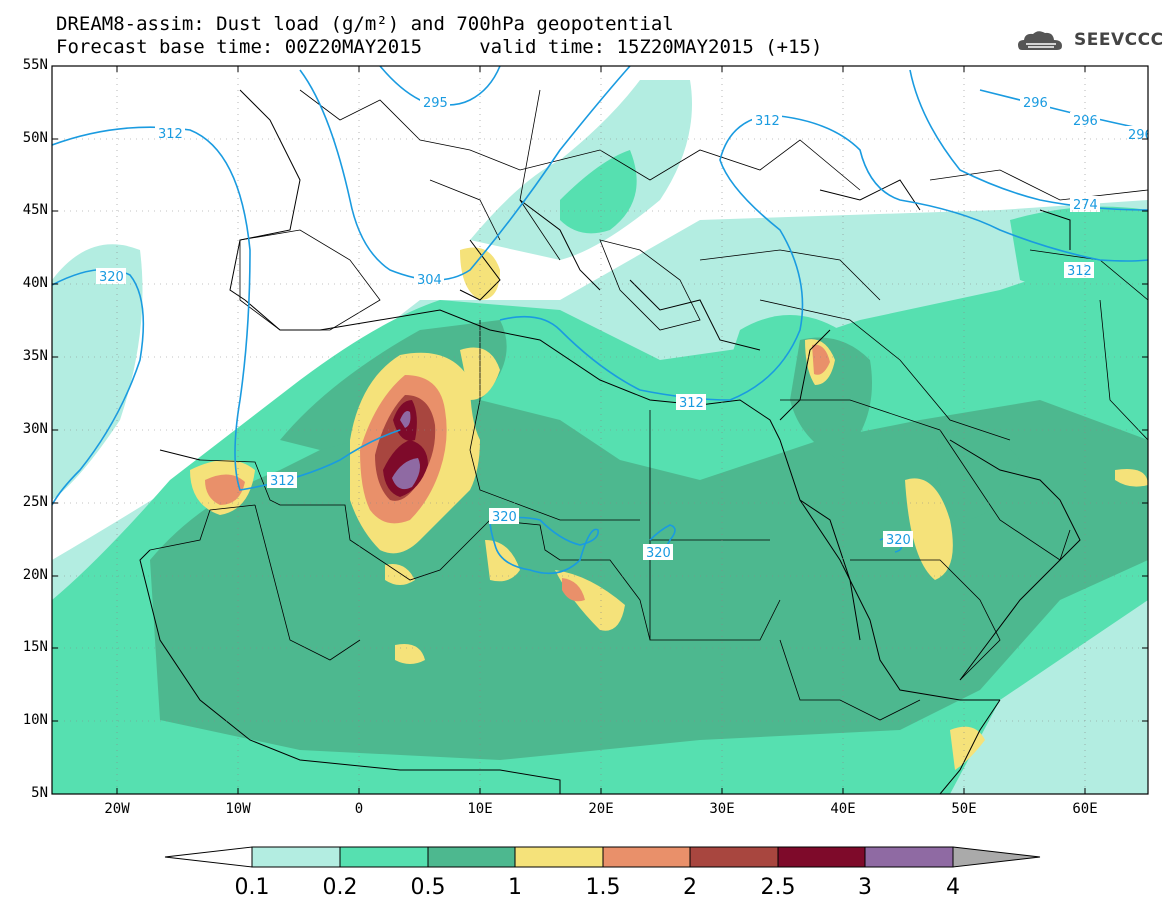  What do you see at coordinates (515, 887) in the screenshot?
I see `colorbar-label: 1` at bounding box center [515, 887].